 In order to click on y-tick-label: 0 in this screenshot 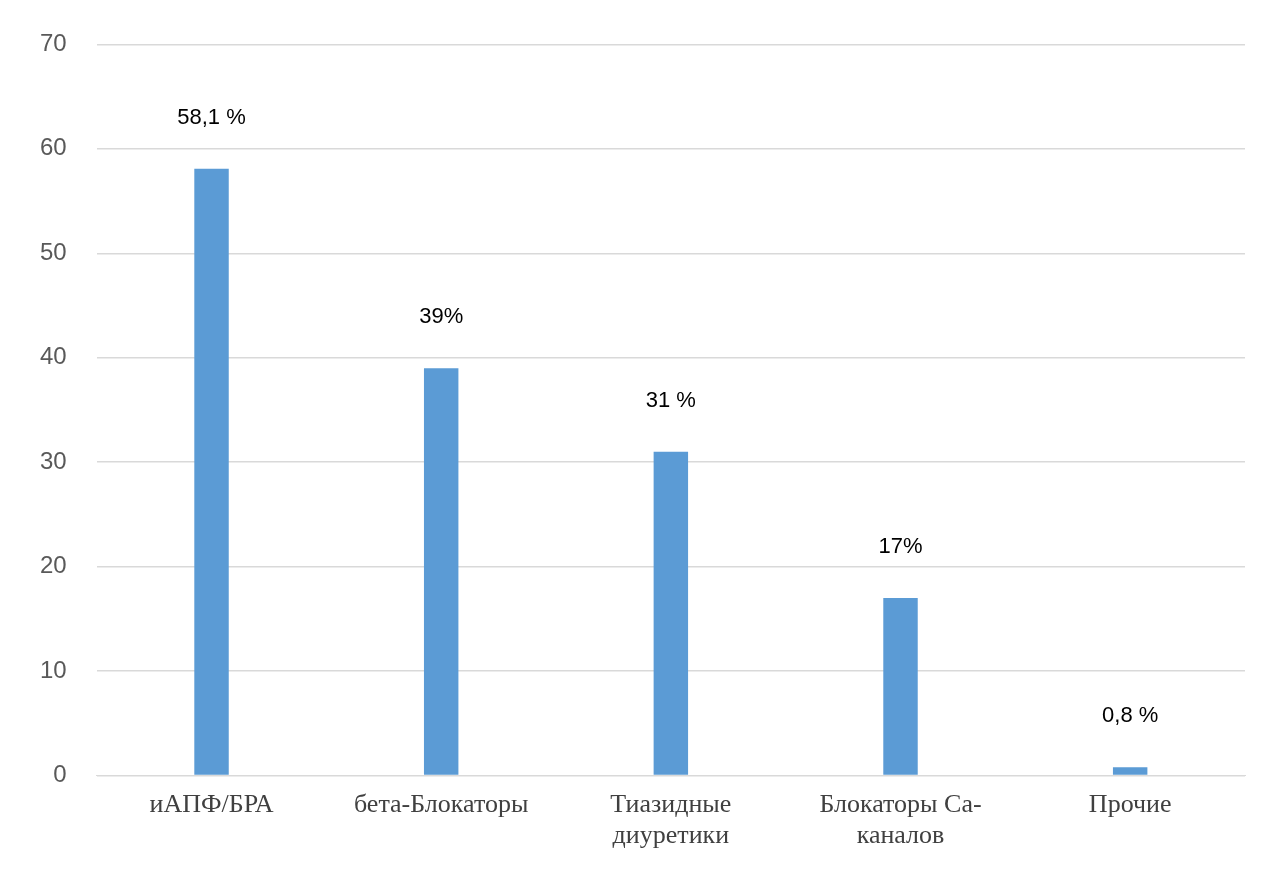, I will do `click(60, 774)`.